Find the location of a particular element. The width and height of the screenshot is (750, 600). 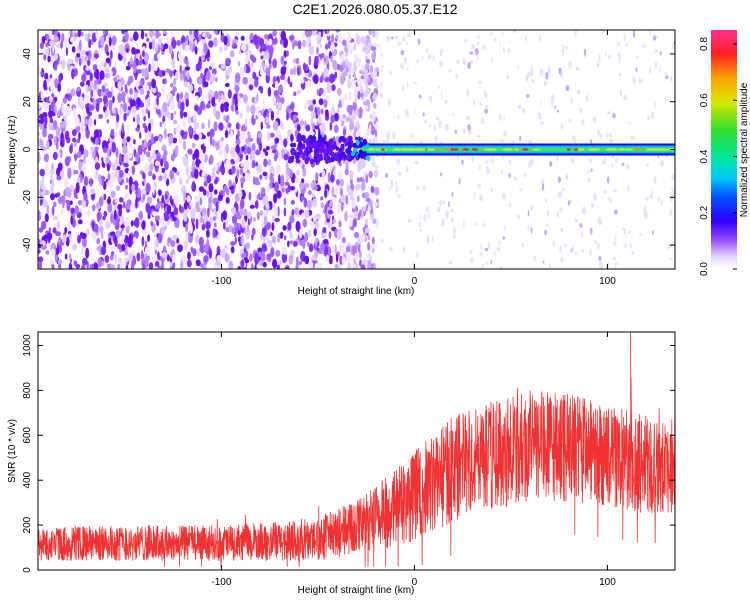

colorbar-tick-label: 0.2 is located at coordinates (704, 212).